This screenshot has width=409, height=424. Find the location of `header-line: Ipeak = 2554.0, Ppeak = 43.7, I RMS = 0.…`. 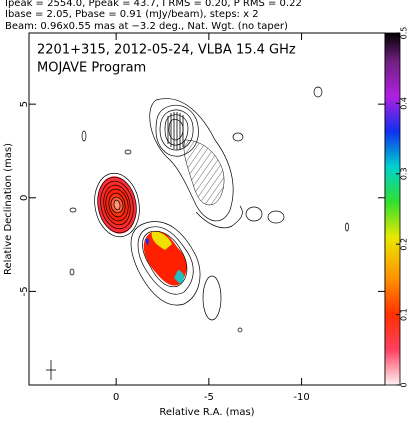

header-line: Ipeak = 2554.0, Ppeak = 43.7, I RMS = 0.… is located at coordinates (153, 4).